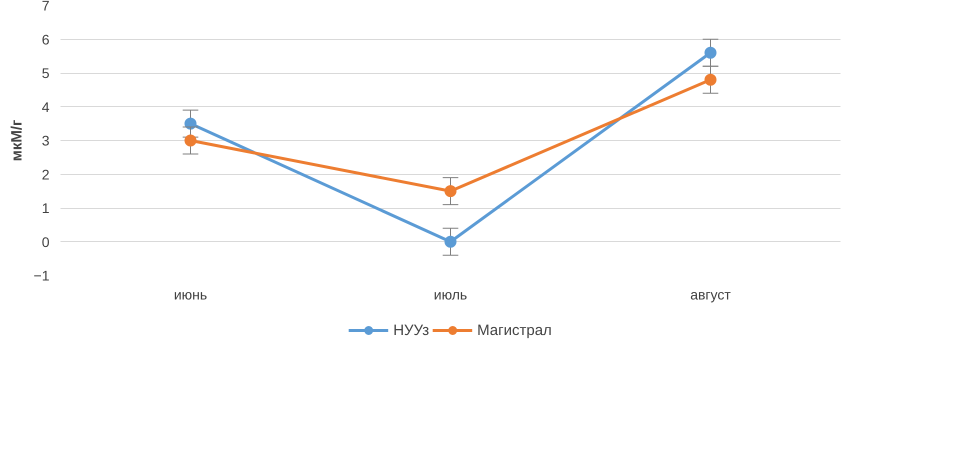 The width and height of the screenshot is (955, 450). Describe the element at coordinates (46, 7) in the screenshot. I see `y-tick-label: 7` at that location.